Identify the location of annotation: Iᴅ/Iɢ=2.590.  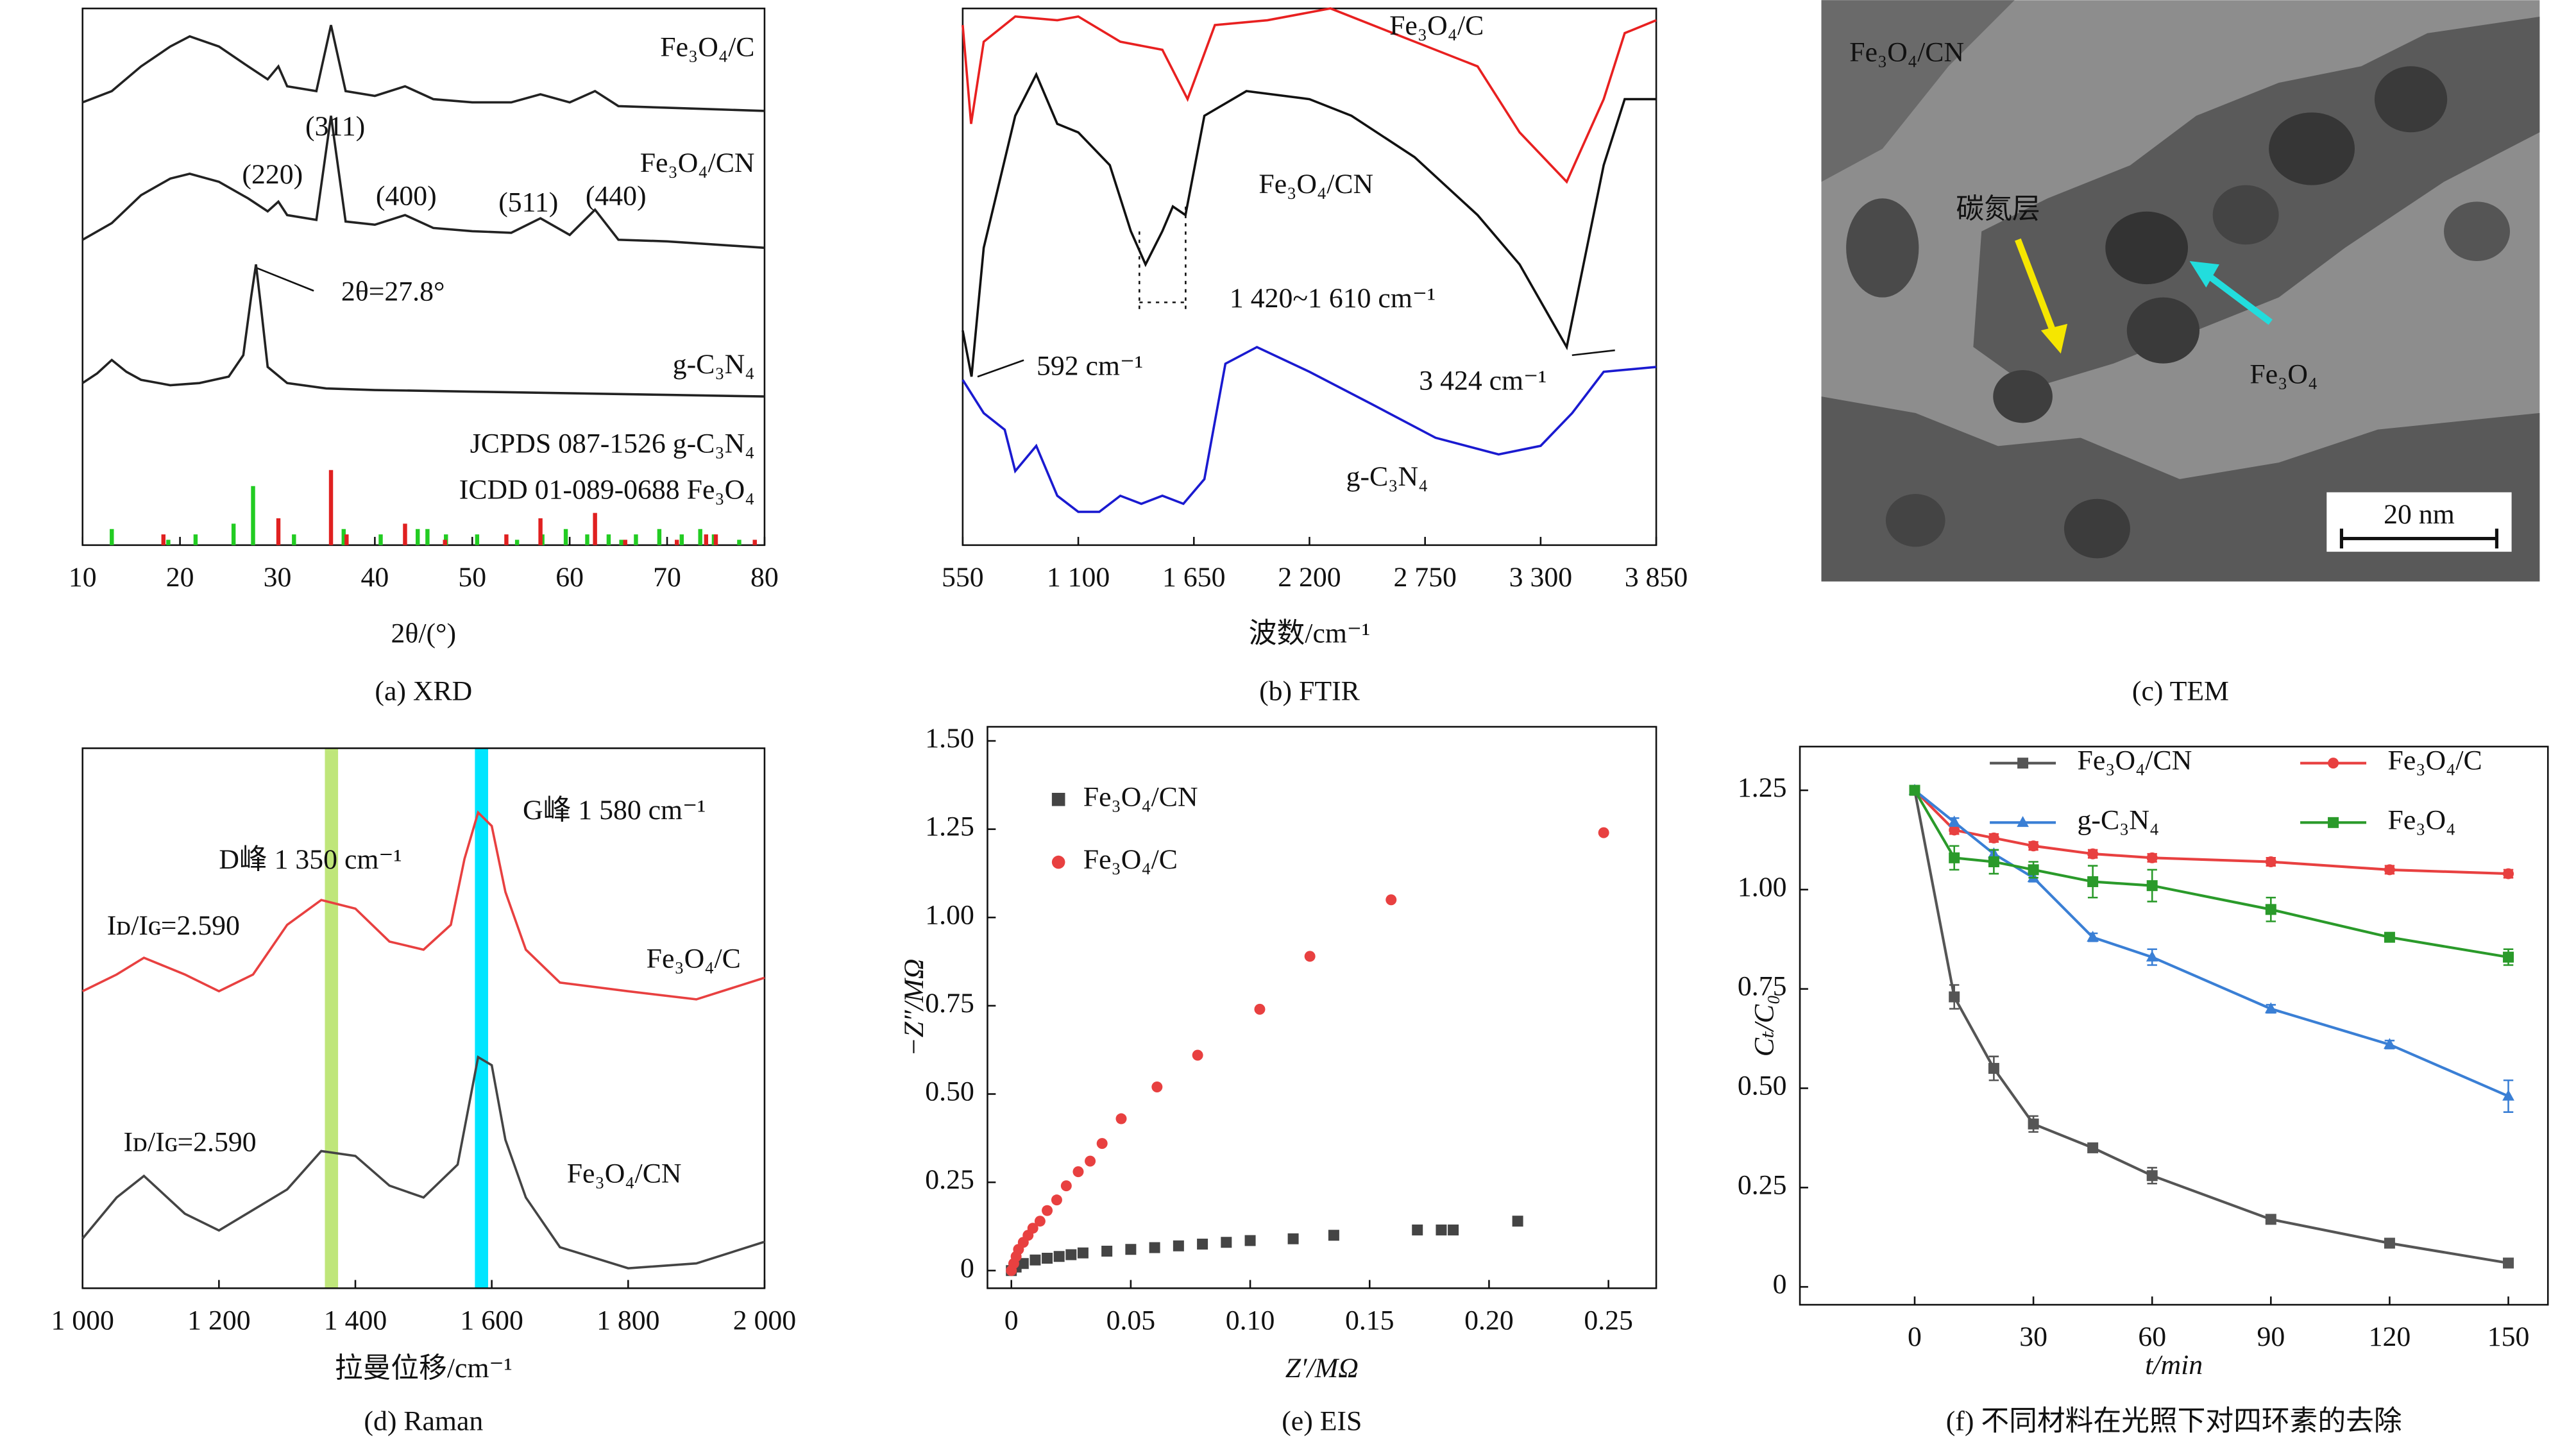
(189, 1141).